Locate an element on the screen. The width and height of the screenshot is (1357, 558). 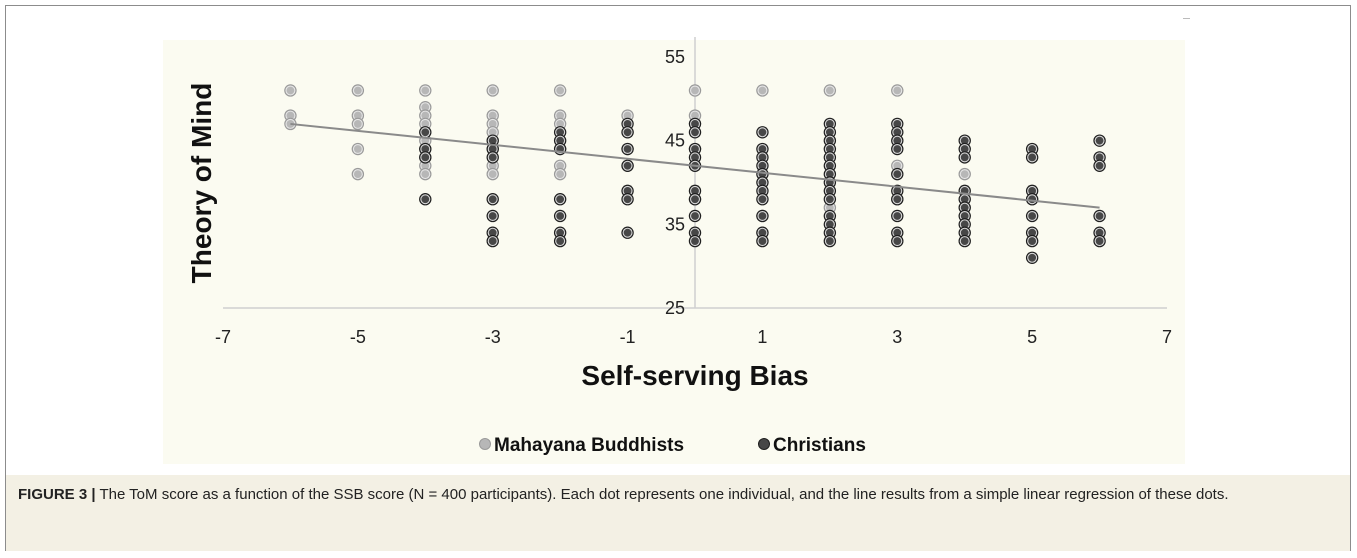
corner-mark is located at coordinates (1186, 18).